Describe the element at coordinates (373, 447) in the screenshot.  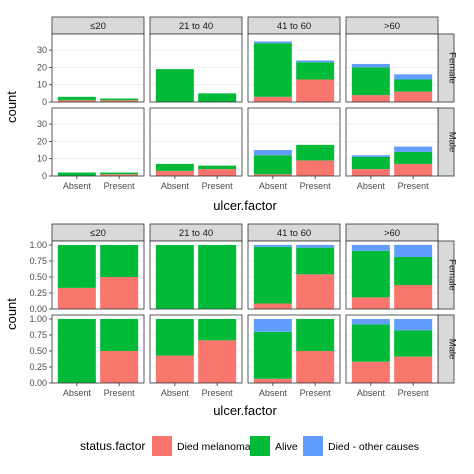
I see `legend-label-died-other: Died - other causes` at that location.